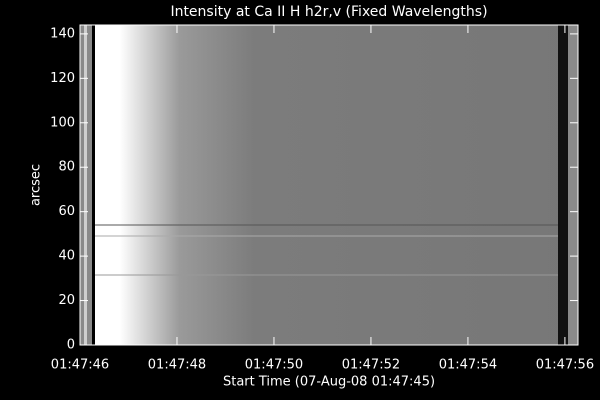 The image size is (600, 400). I want to click on x-tick-label: 01:47:56, so click(565, 365).